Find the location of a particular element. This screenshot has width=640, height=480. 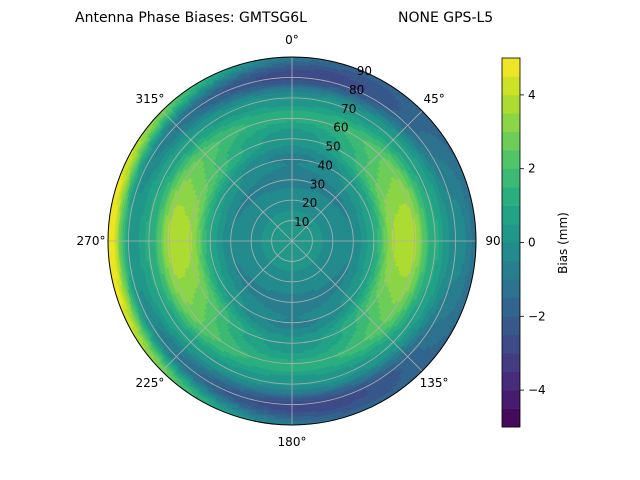

chart-title-right: NONE GPS-L5 is located at coordinates (445, 18).